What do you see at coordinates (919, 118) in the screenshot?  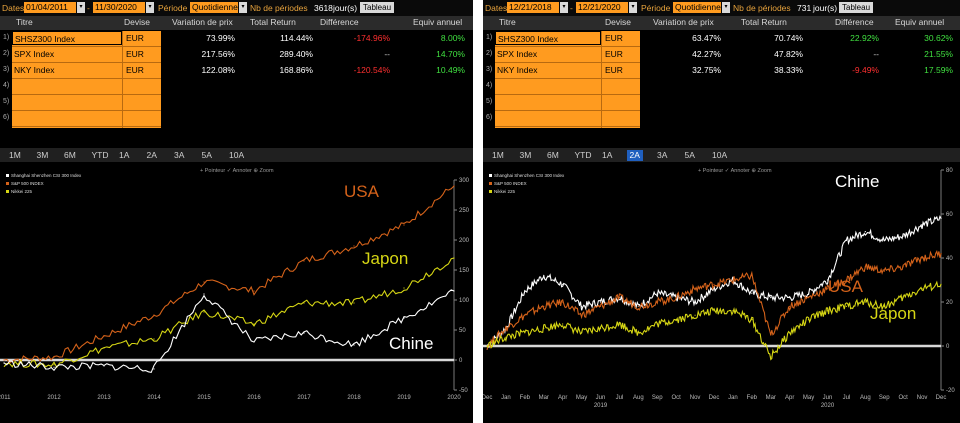 I see `annual-equiv-cell` at bounding box center [919, 118].